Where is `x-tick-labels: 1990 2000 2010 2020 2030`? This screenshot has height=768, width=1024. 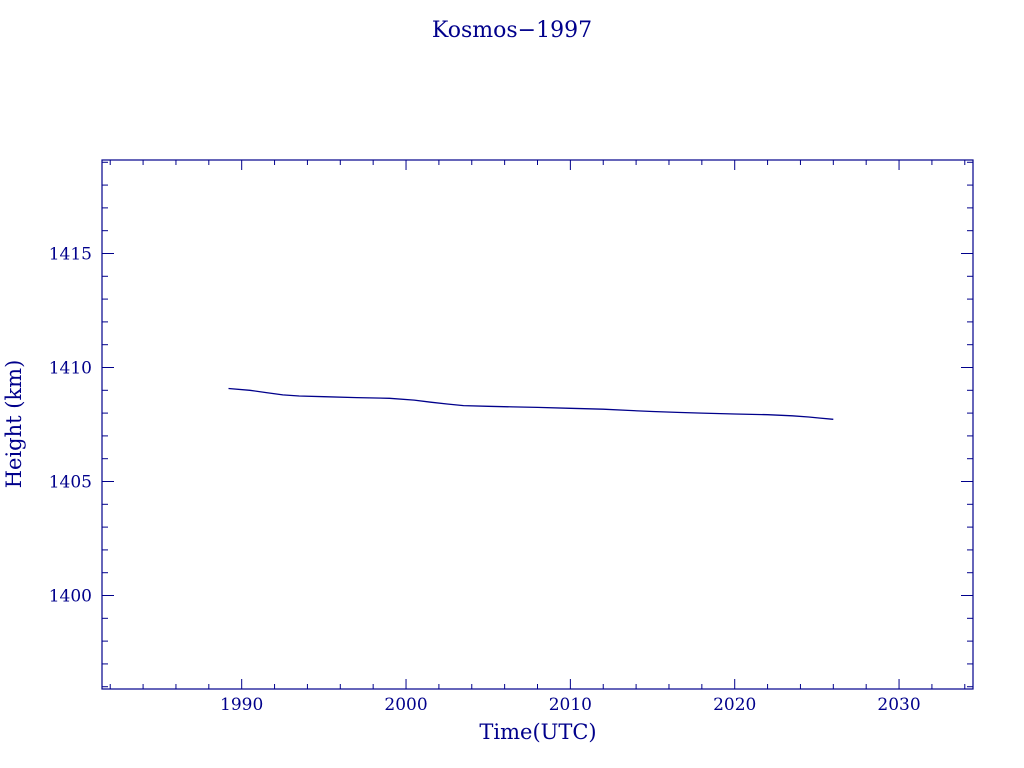 x-tick-labels: 1990 2000 2010 2020 2030 is located at coordinates (570, 705).